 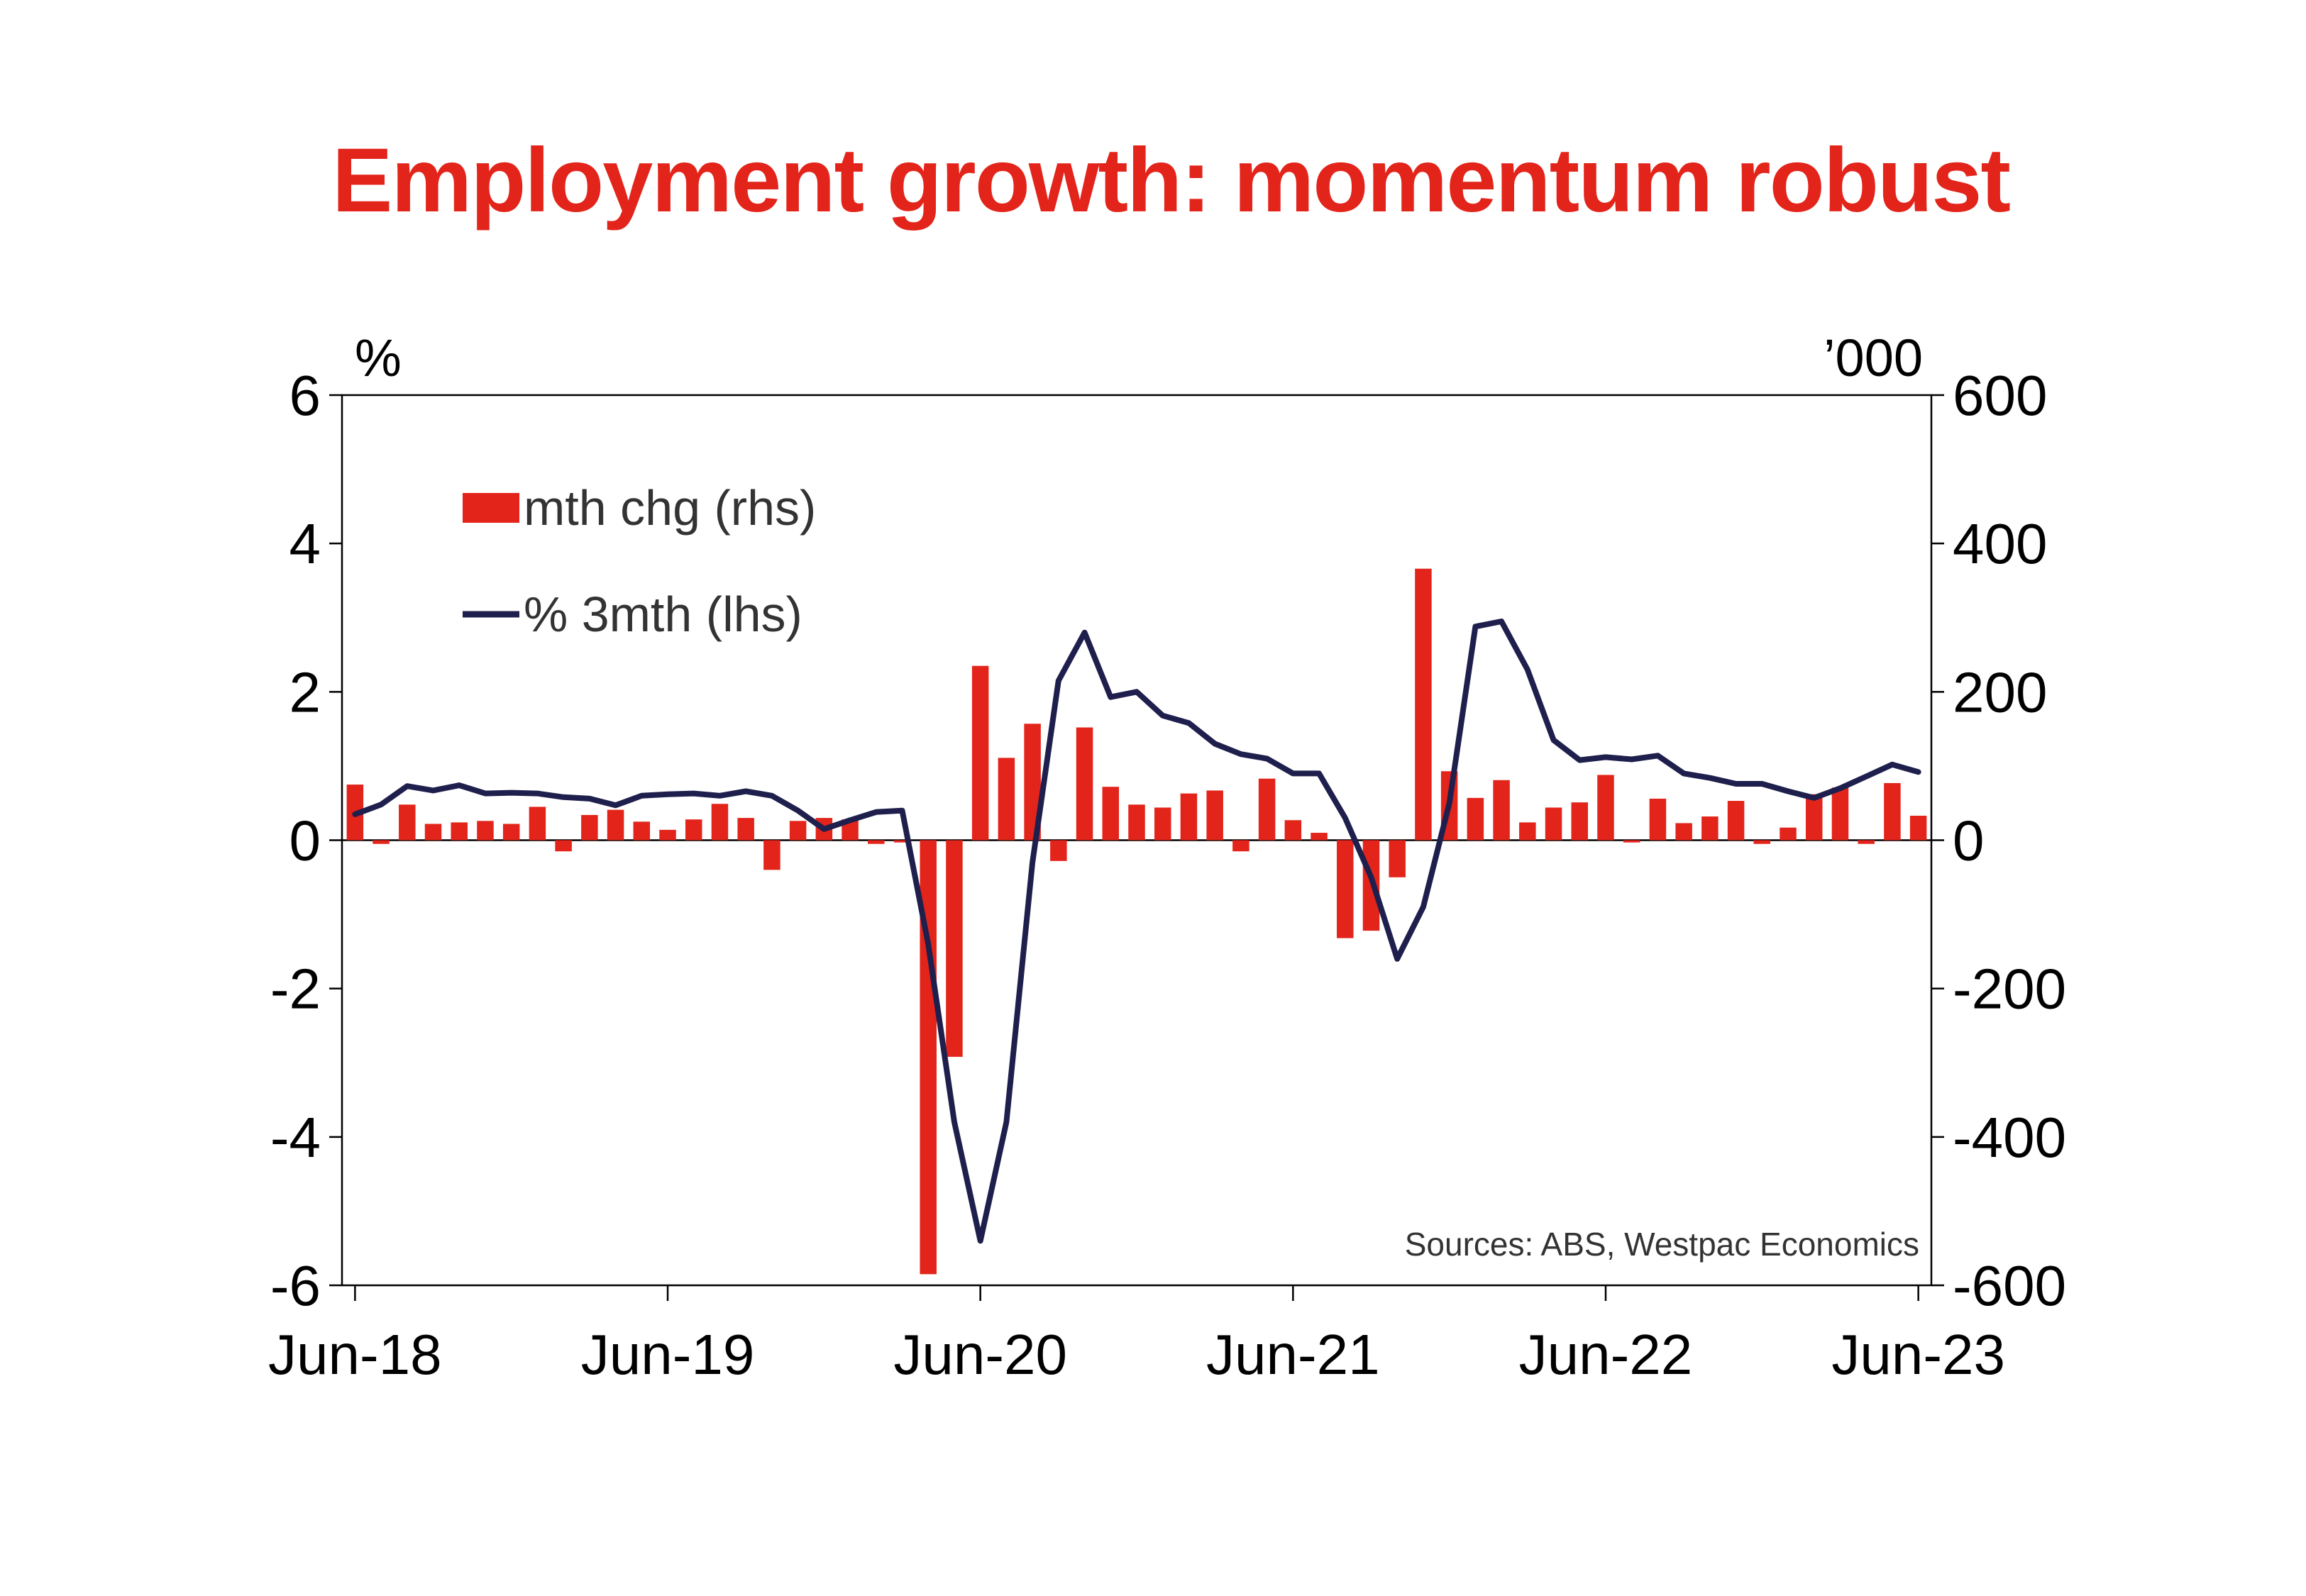 What do you see at coordinates (305, 841) in the screenshot?
I see `left-tick-label: 0` at bounding box center [305, 841].